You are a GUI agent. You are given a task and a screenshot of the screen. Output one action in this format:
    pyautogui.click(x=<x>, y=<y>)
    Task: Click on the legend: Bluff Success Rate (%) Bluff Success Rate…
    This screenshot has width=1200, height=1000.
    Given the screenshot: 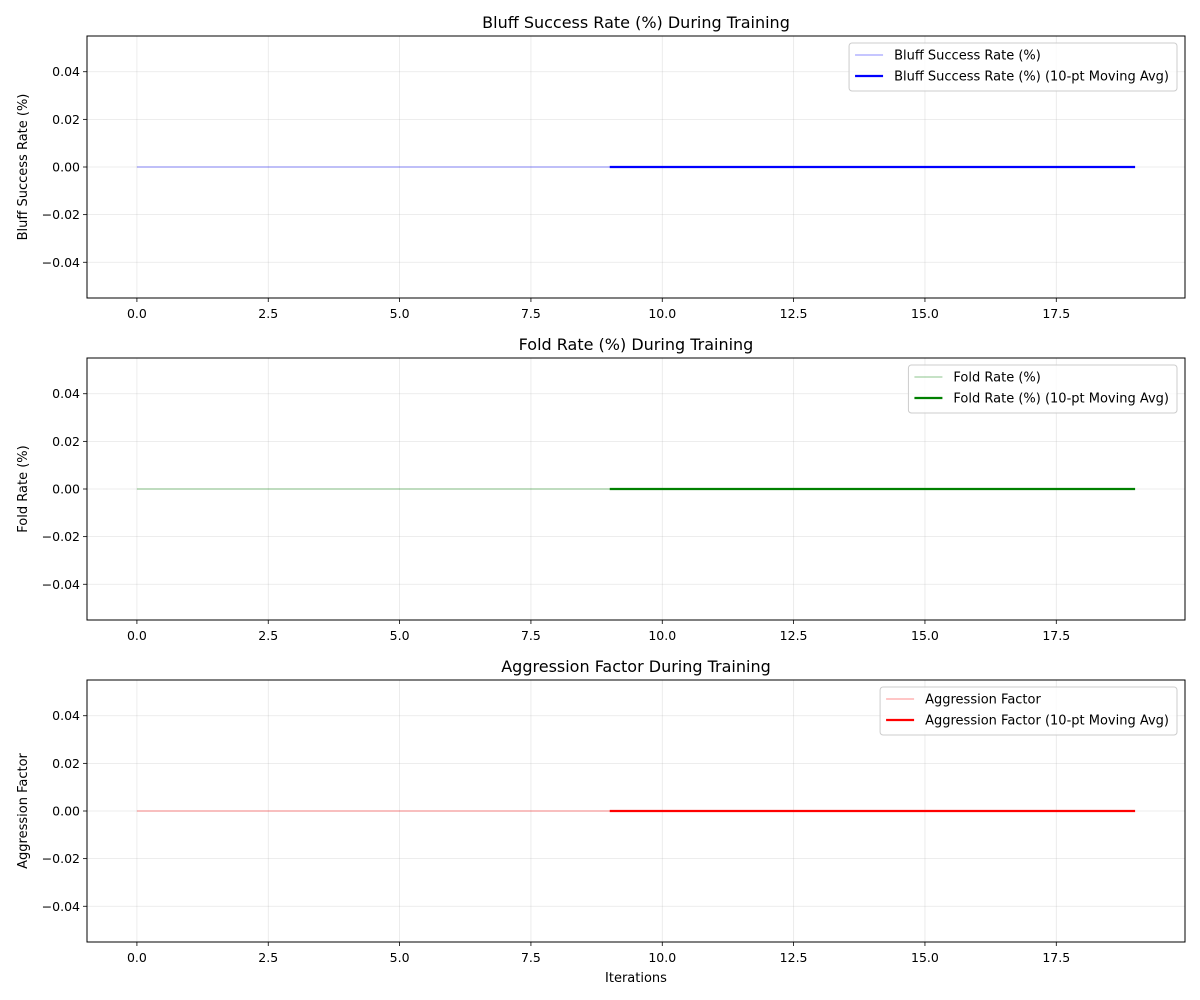 What is the action you would take?
    pyautogui.click(x=1013, y=67)
    